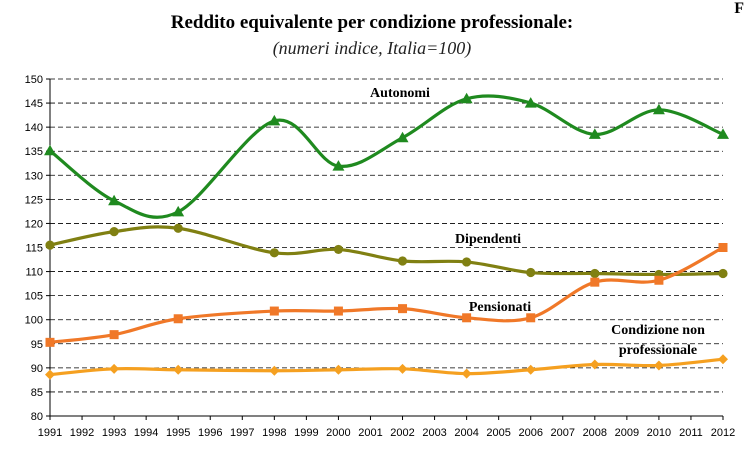  Describe the element at coordinates (306, 433) in the screenshot. I see `x-tick-label: 1999` at that location.